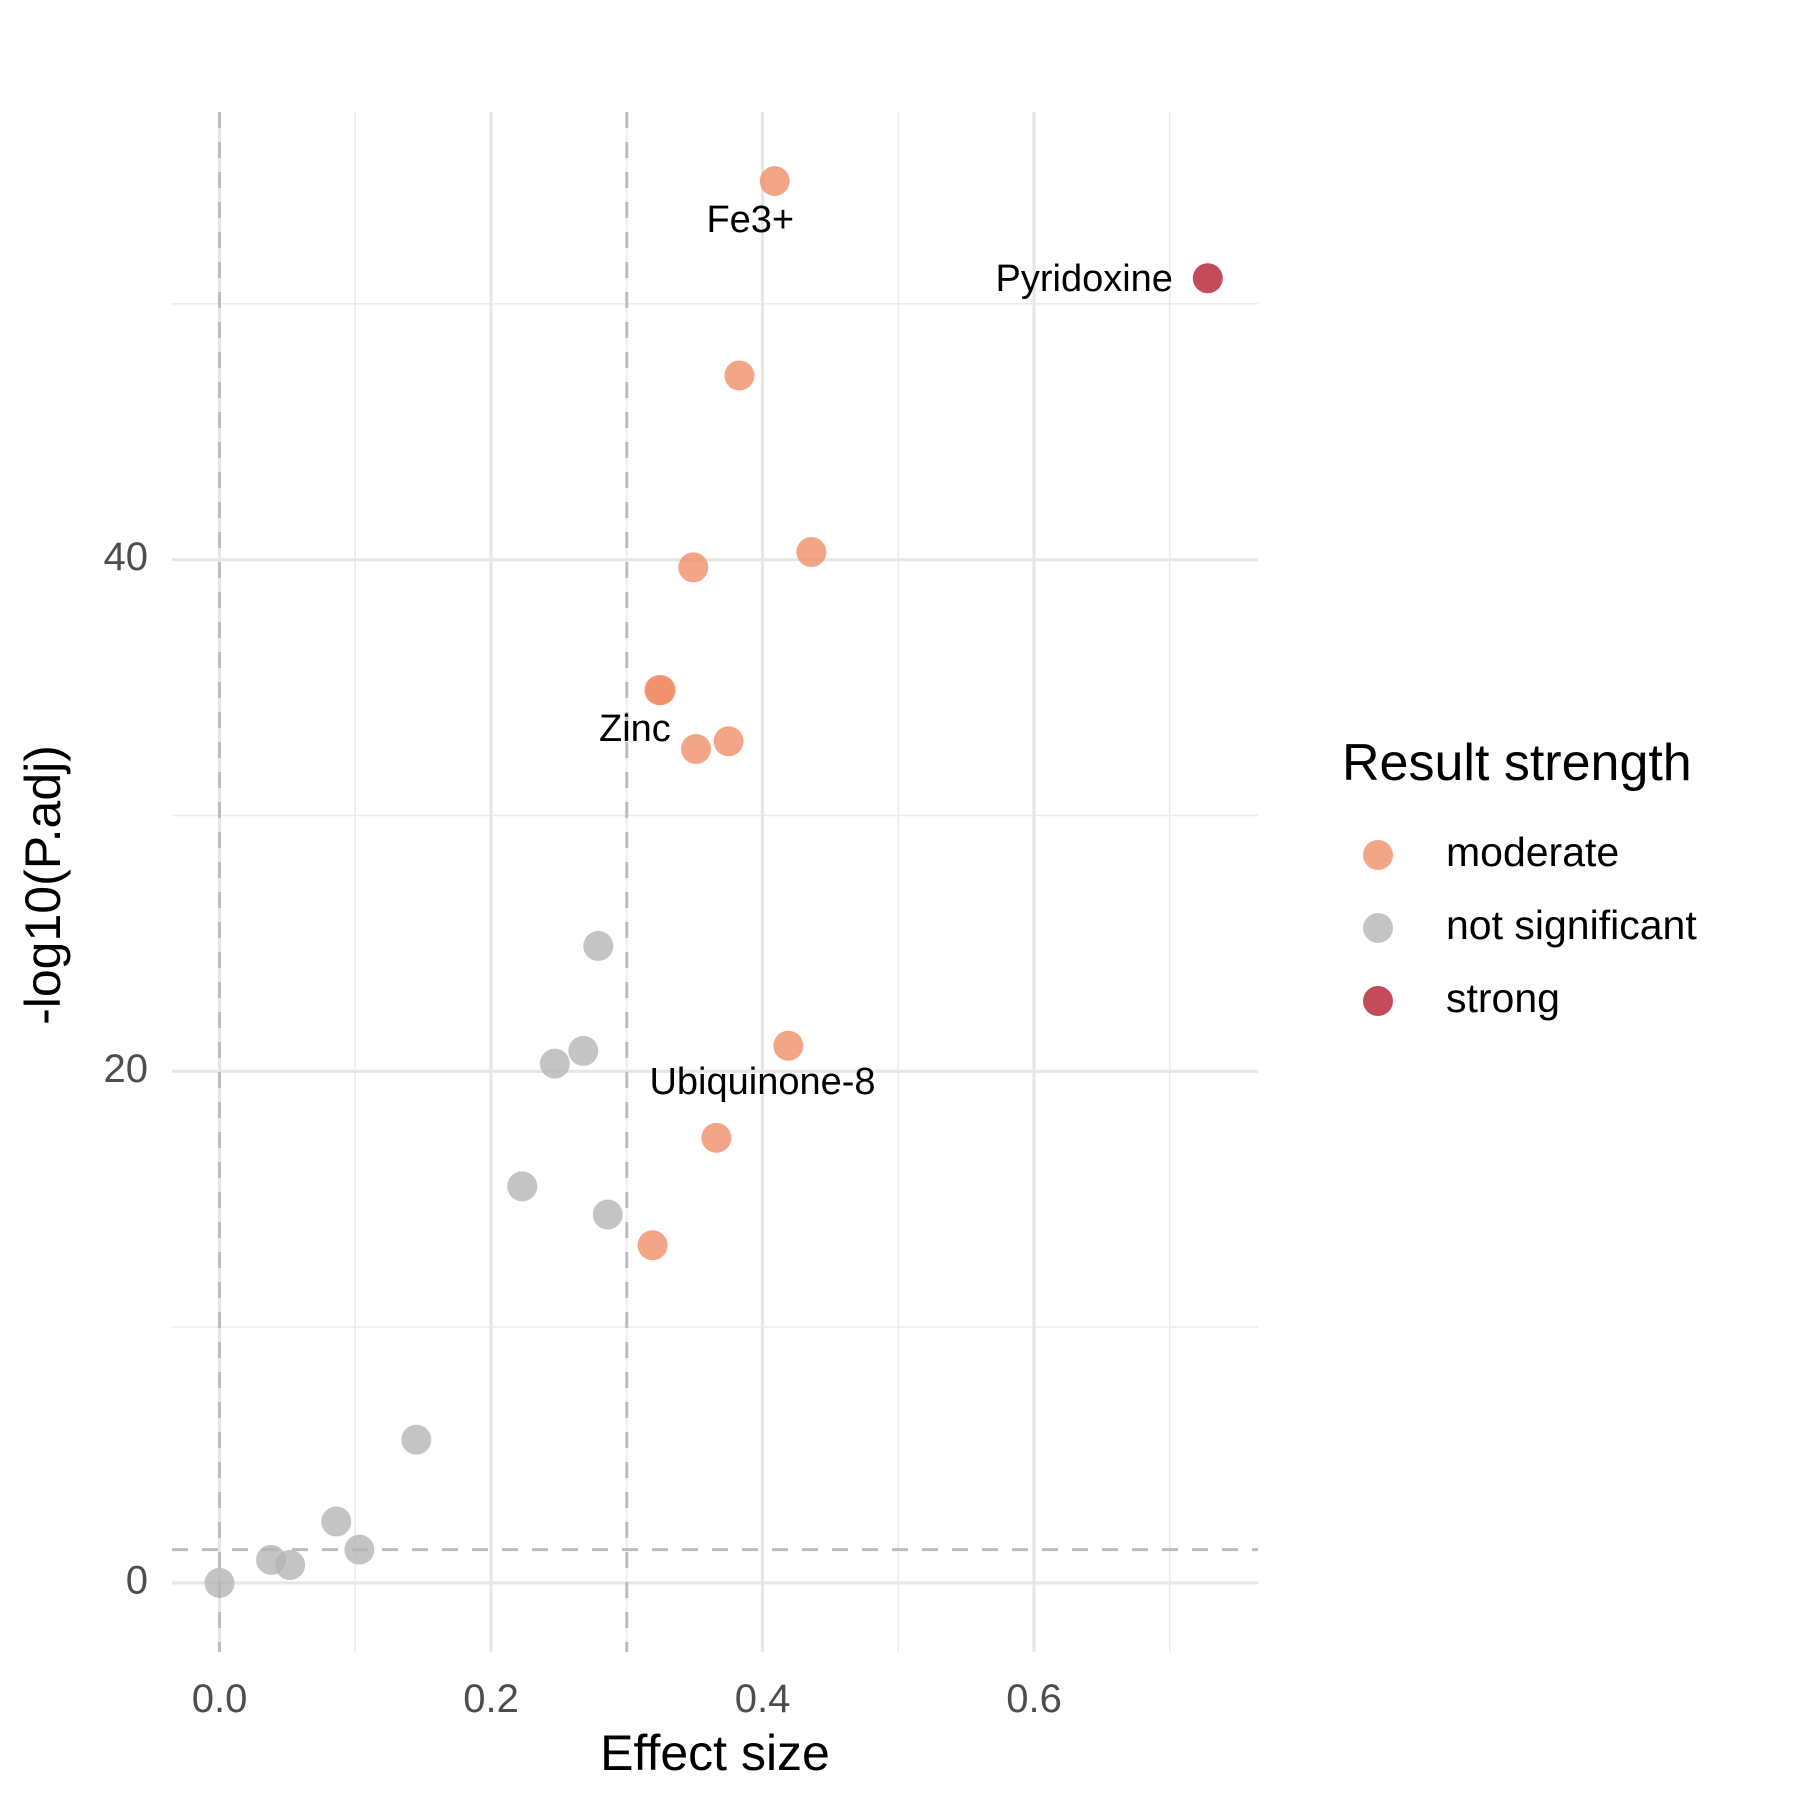 The image size is (1800, 1800). I want to click on point-label: Fe3+, so click(750, 220).